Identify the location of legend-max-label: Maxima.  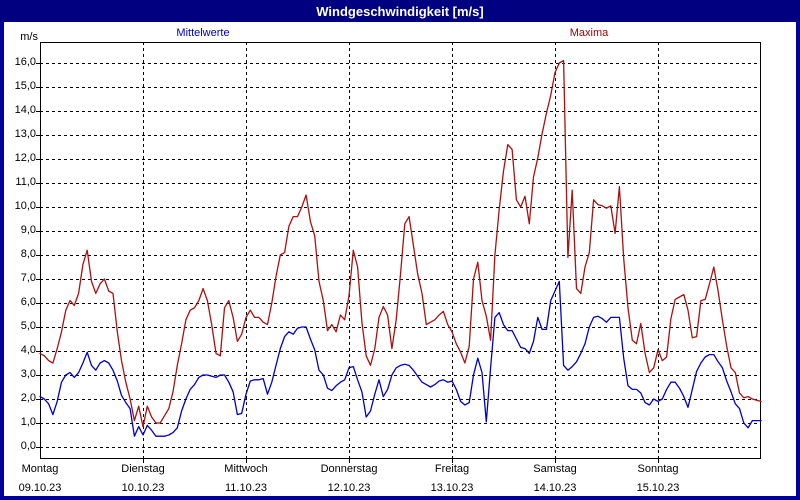
(589, 33).